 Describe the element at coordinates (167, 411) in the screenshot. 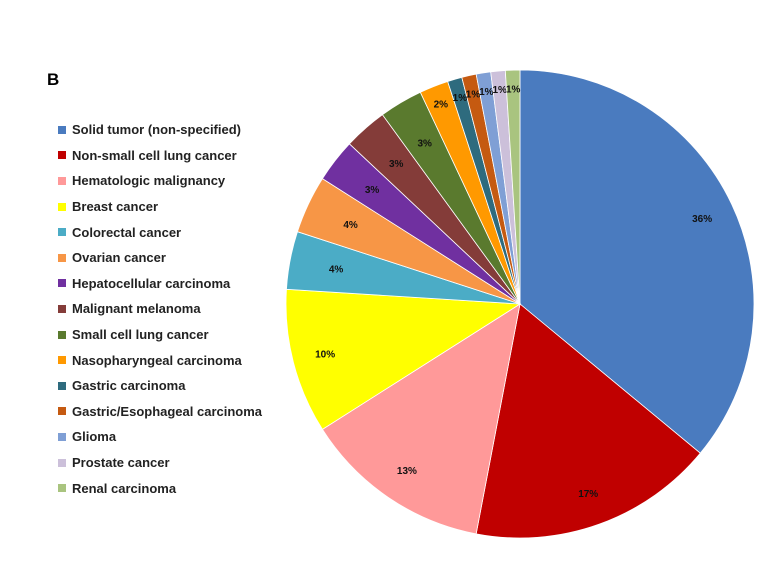

I see `legend-label: Gastric/Esophageal carcinoma` at that location.